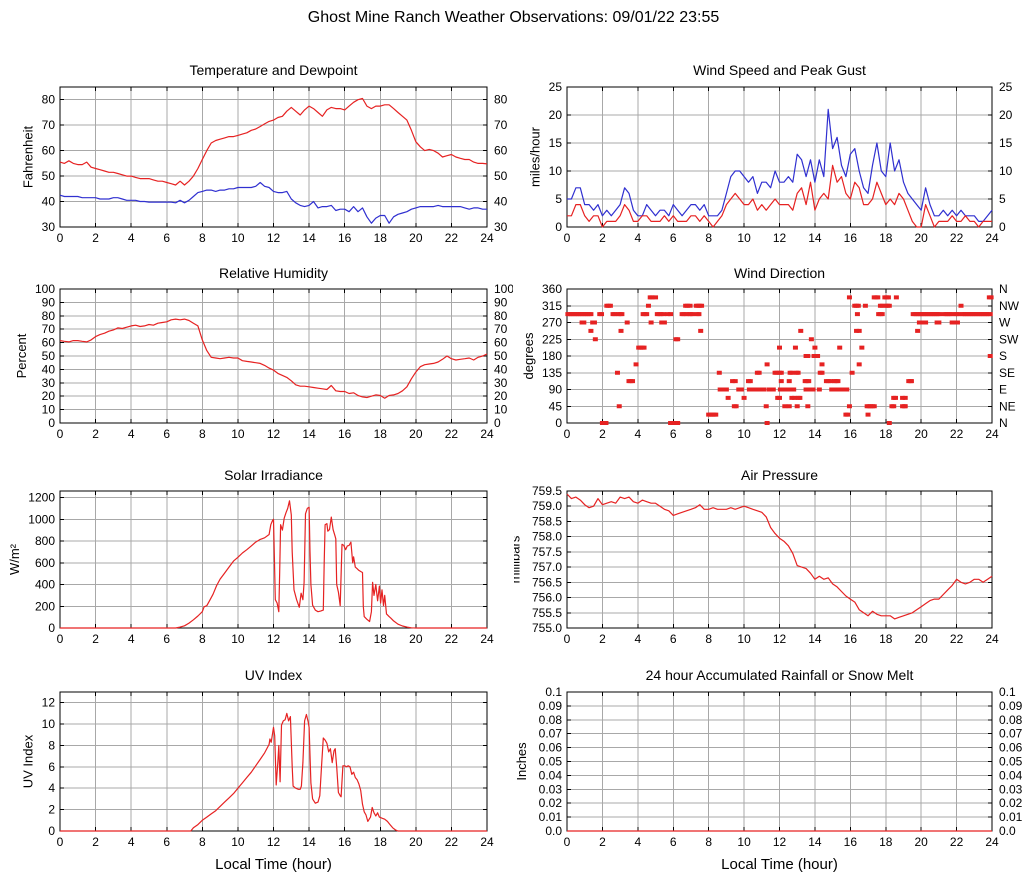  What do you see at coordinates (552, 323) in the screenshot?
I see `svg-text: 270` at bounding box center [552, 323].